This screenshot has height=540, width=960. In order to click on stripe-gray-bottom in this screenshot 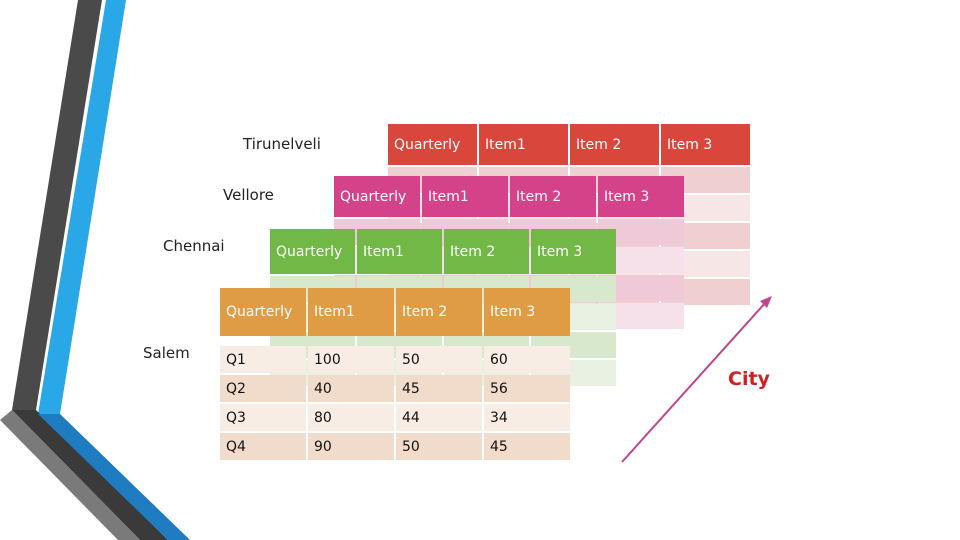, I will do `click(70, 475)`.